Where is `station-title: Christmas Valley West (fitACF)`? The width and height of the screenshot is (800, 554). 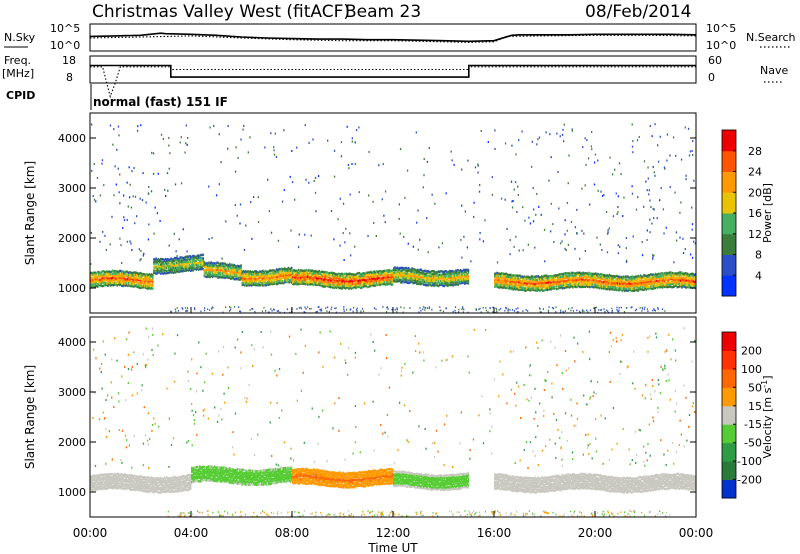 station-title: Christmas Valley West (fitACF) is located at coordinates (221, 12).